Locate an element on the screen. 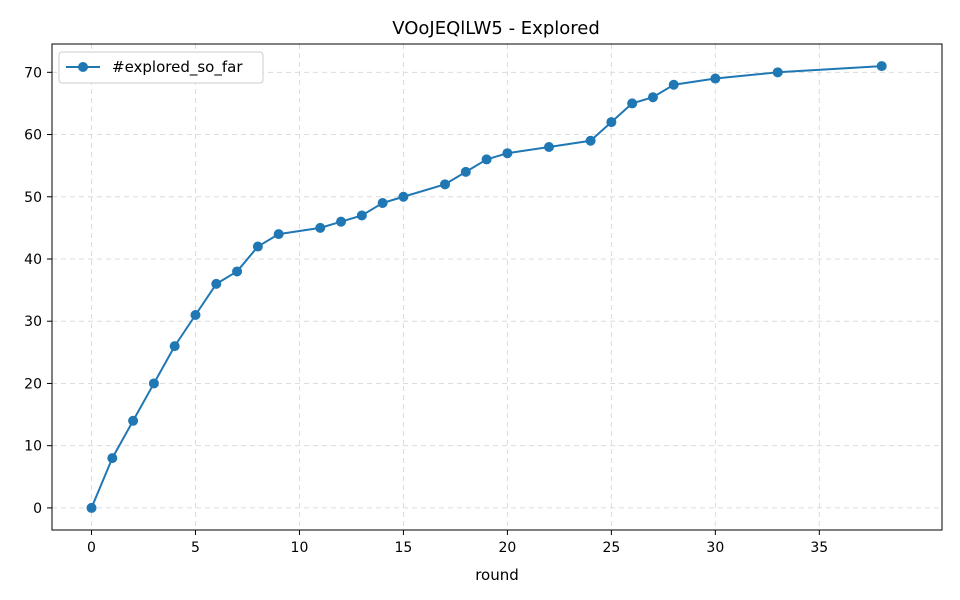  x-tick-label: 5 is located at coordinates (195, 548).